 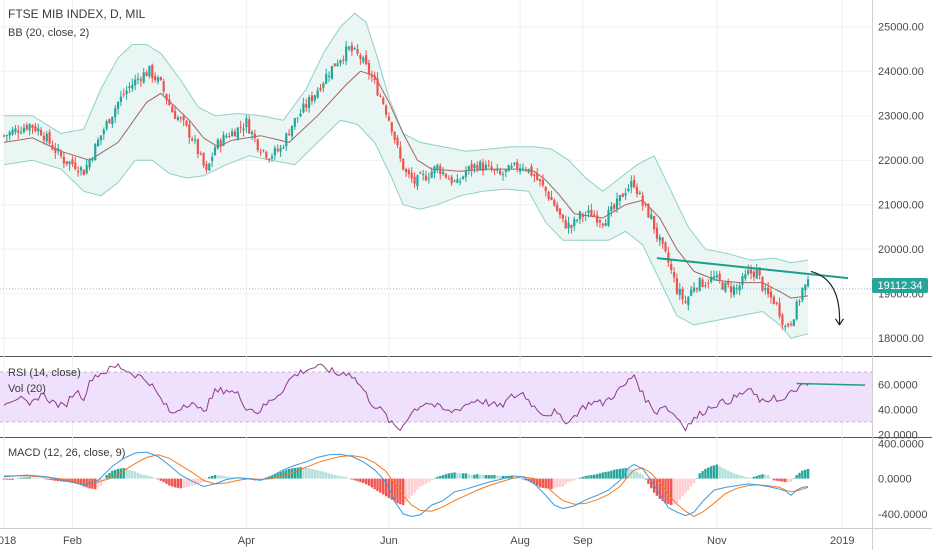 I want to click on rsi-panel, so click(x=436, y=397).